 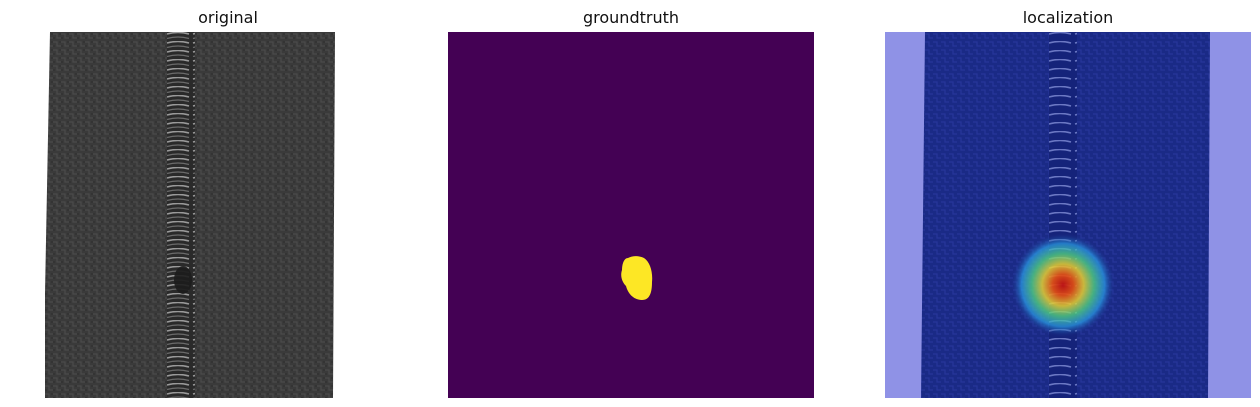 I want to click on anomaly-hotspot, so click(x=1063, y=285).